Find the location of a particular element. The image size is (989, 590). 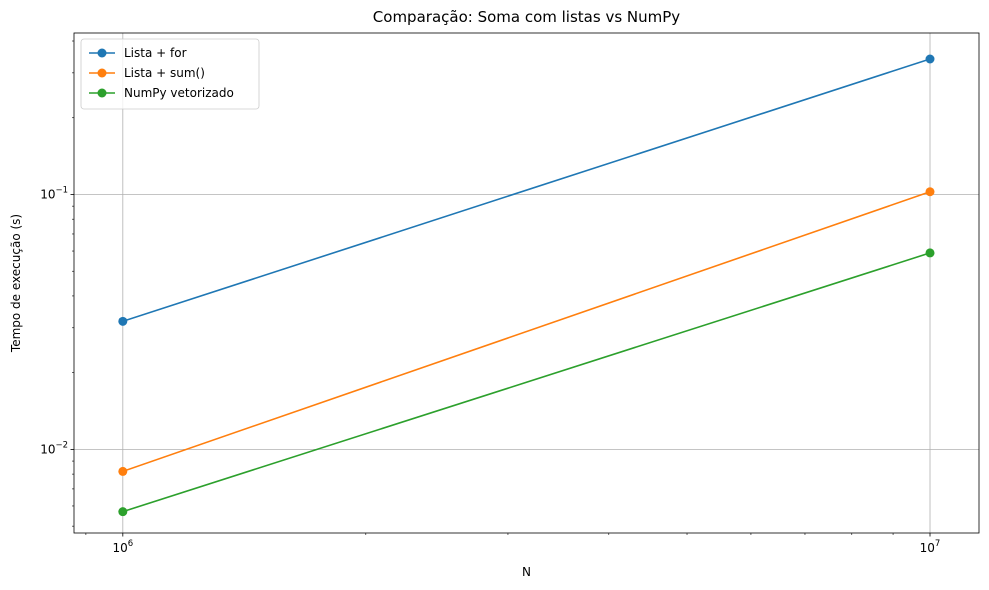

legend: Lista + for Lista + sum() NumPy vetorizado is located at coordinates (170, 74).